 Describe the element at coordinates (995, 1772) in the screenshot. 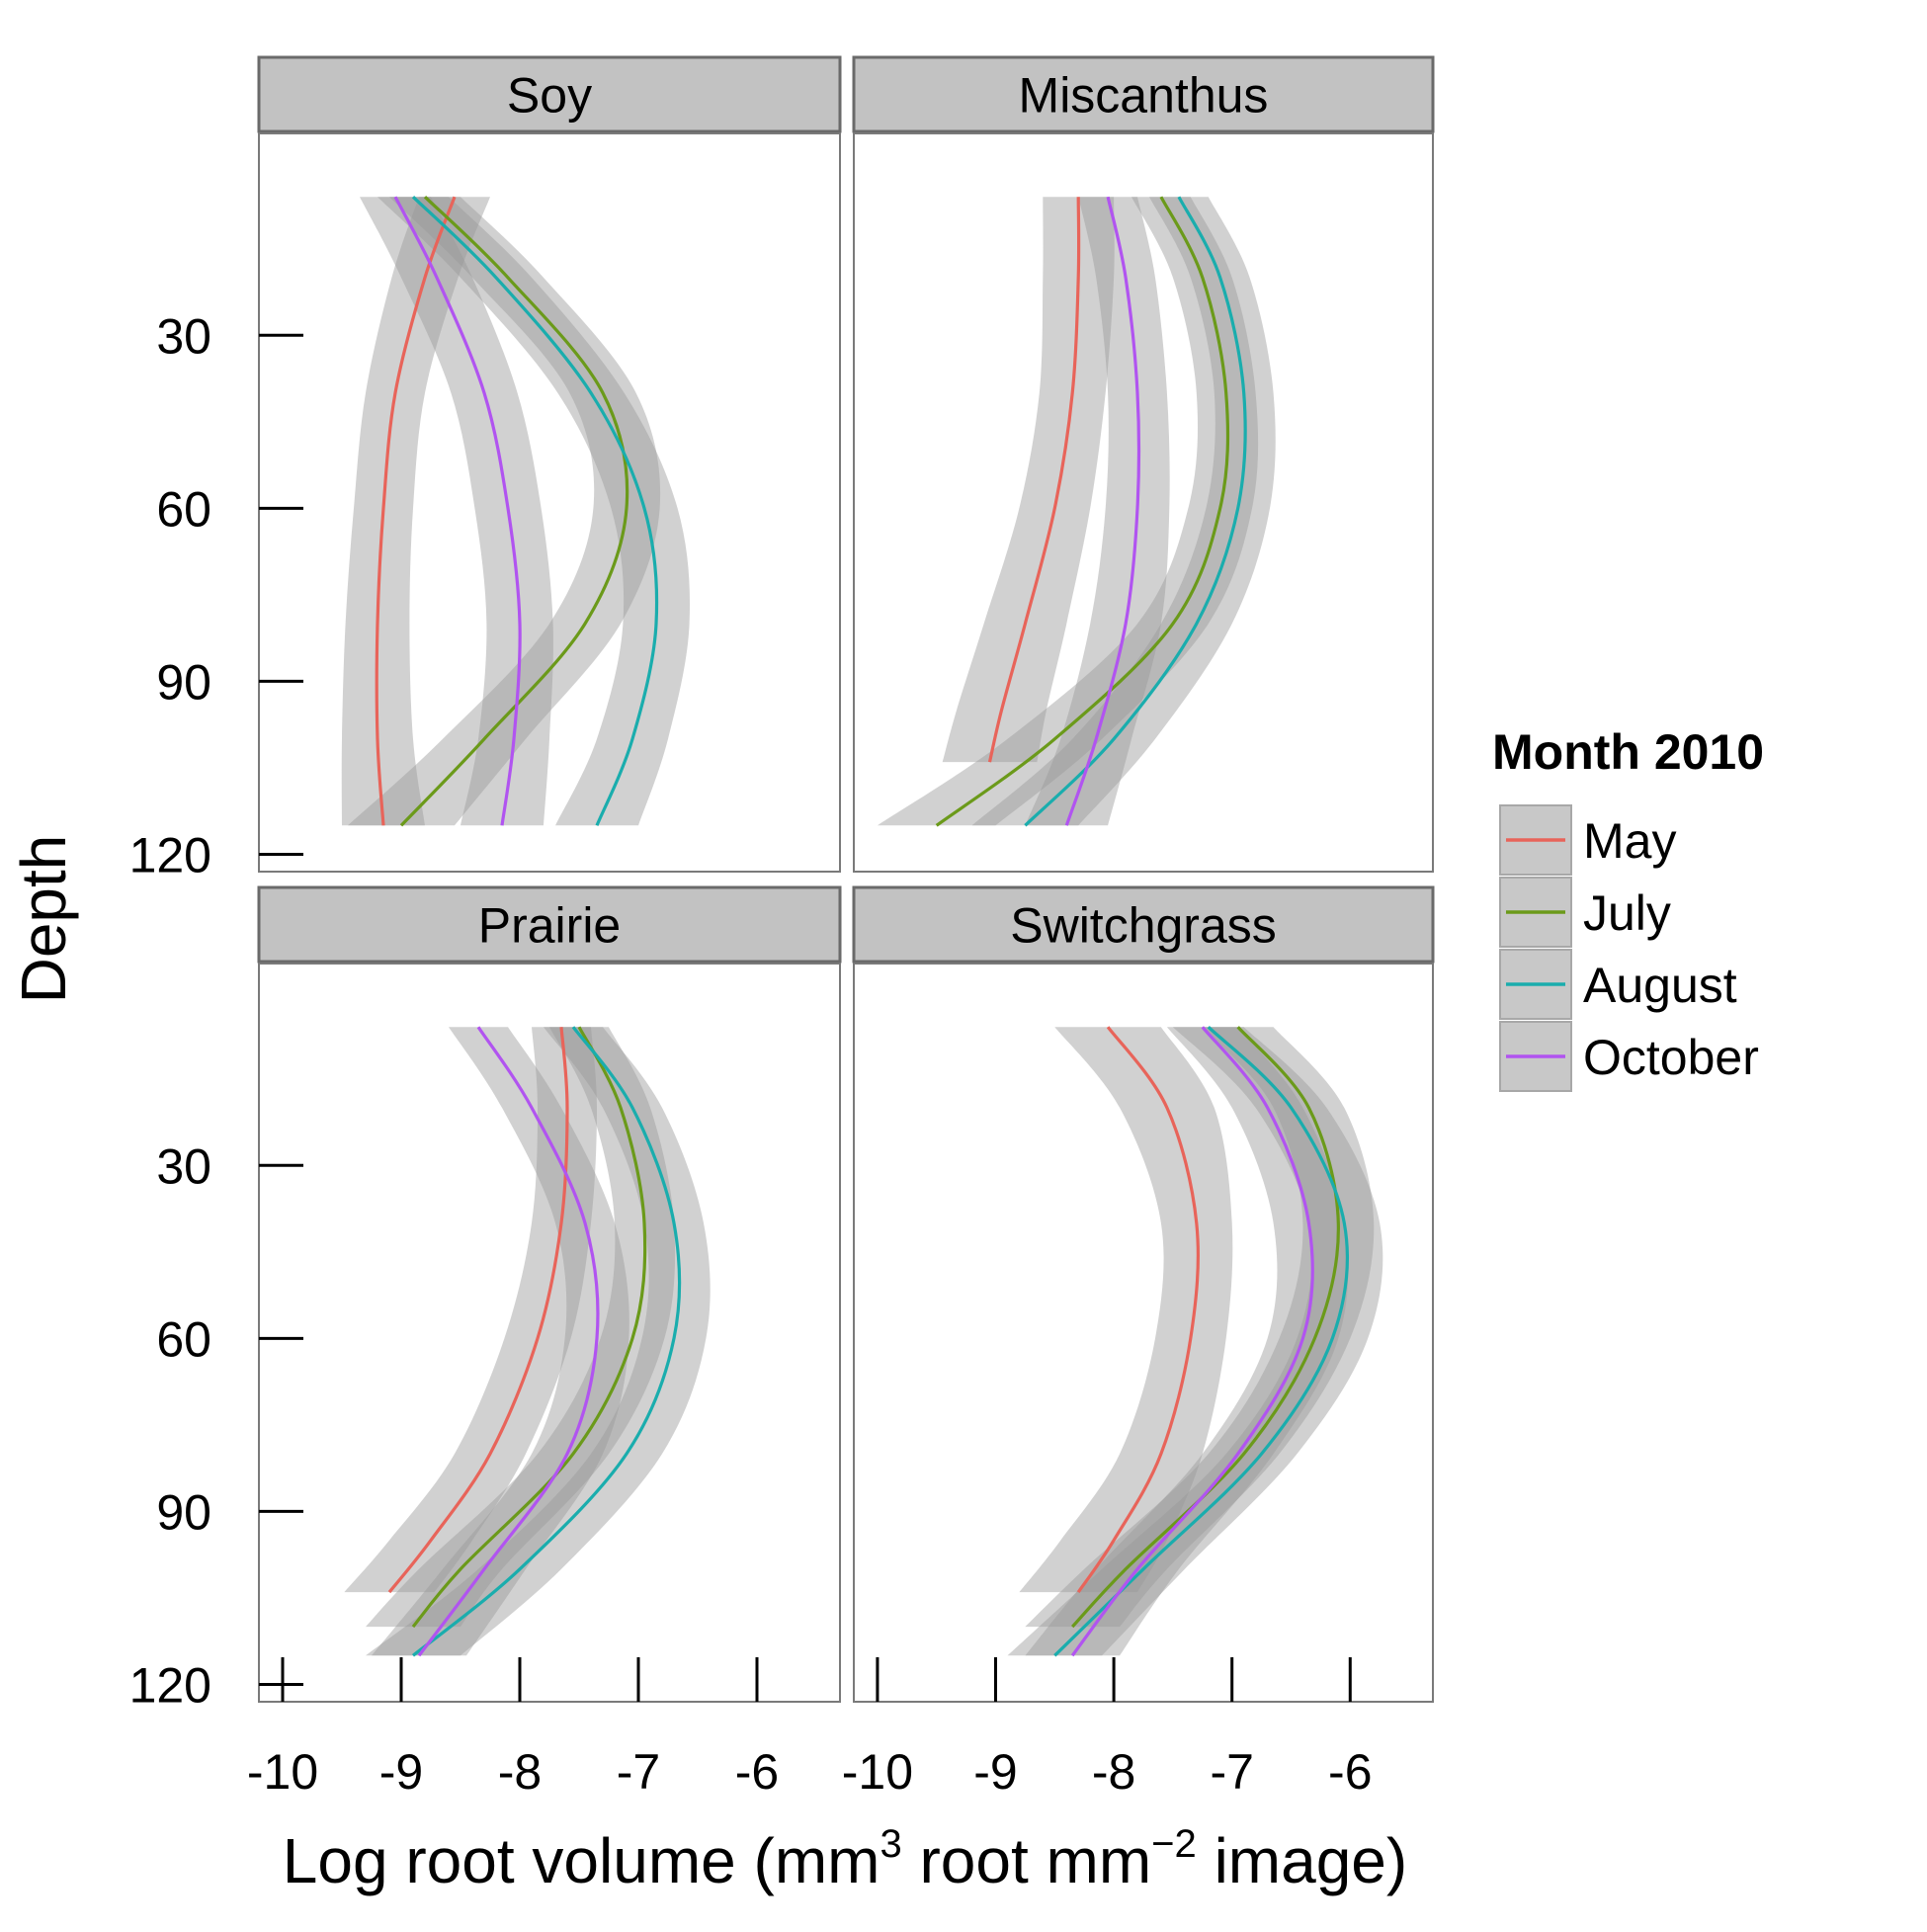

I see `x-tick-label-switchgrass--9: -9` at that location.